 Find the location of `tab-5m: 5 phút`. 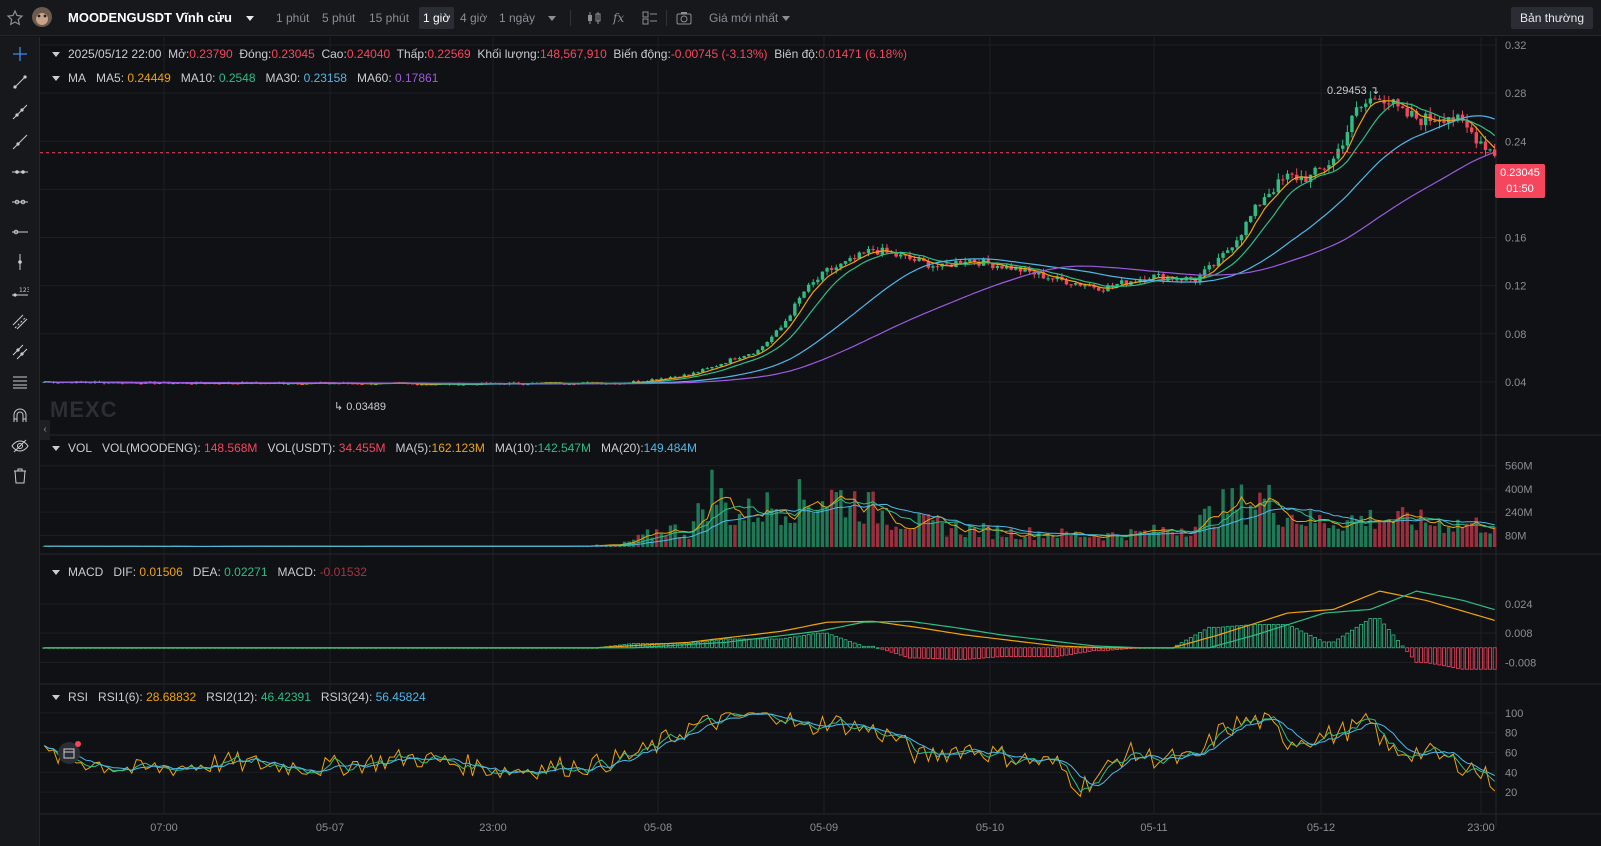

tab-5m: 5 phút is located at coordinates (339, 18).